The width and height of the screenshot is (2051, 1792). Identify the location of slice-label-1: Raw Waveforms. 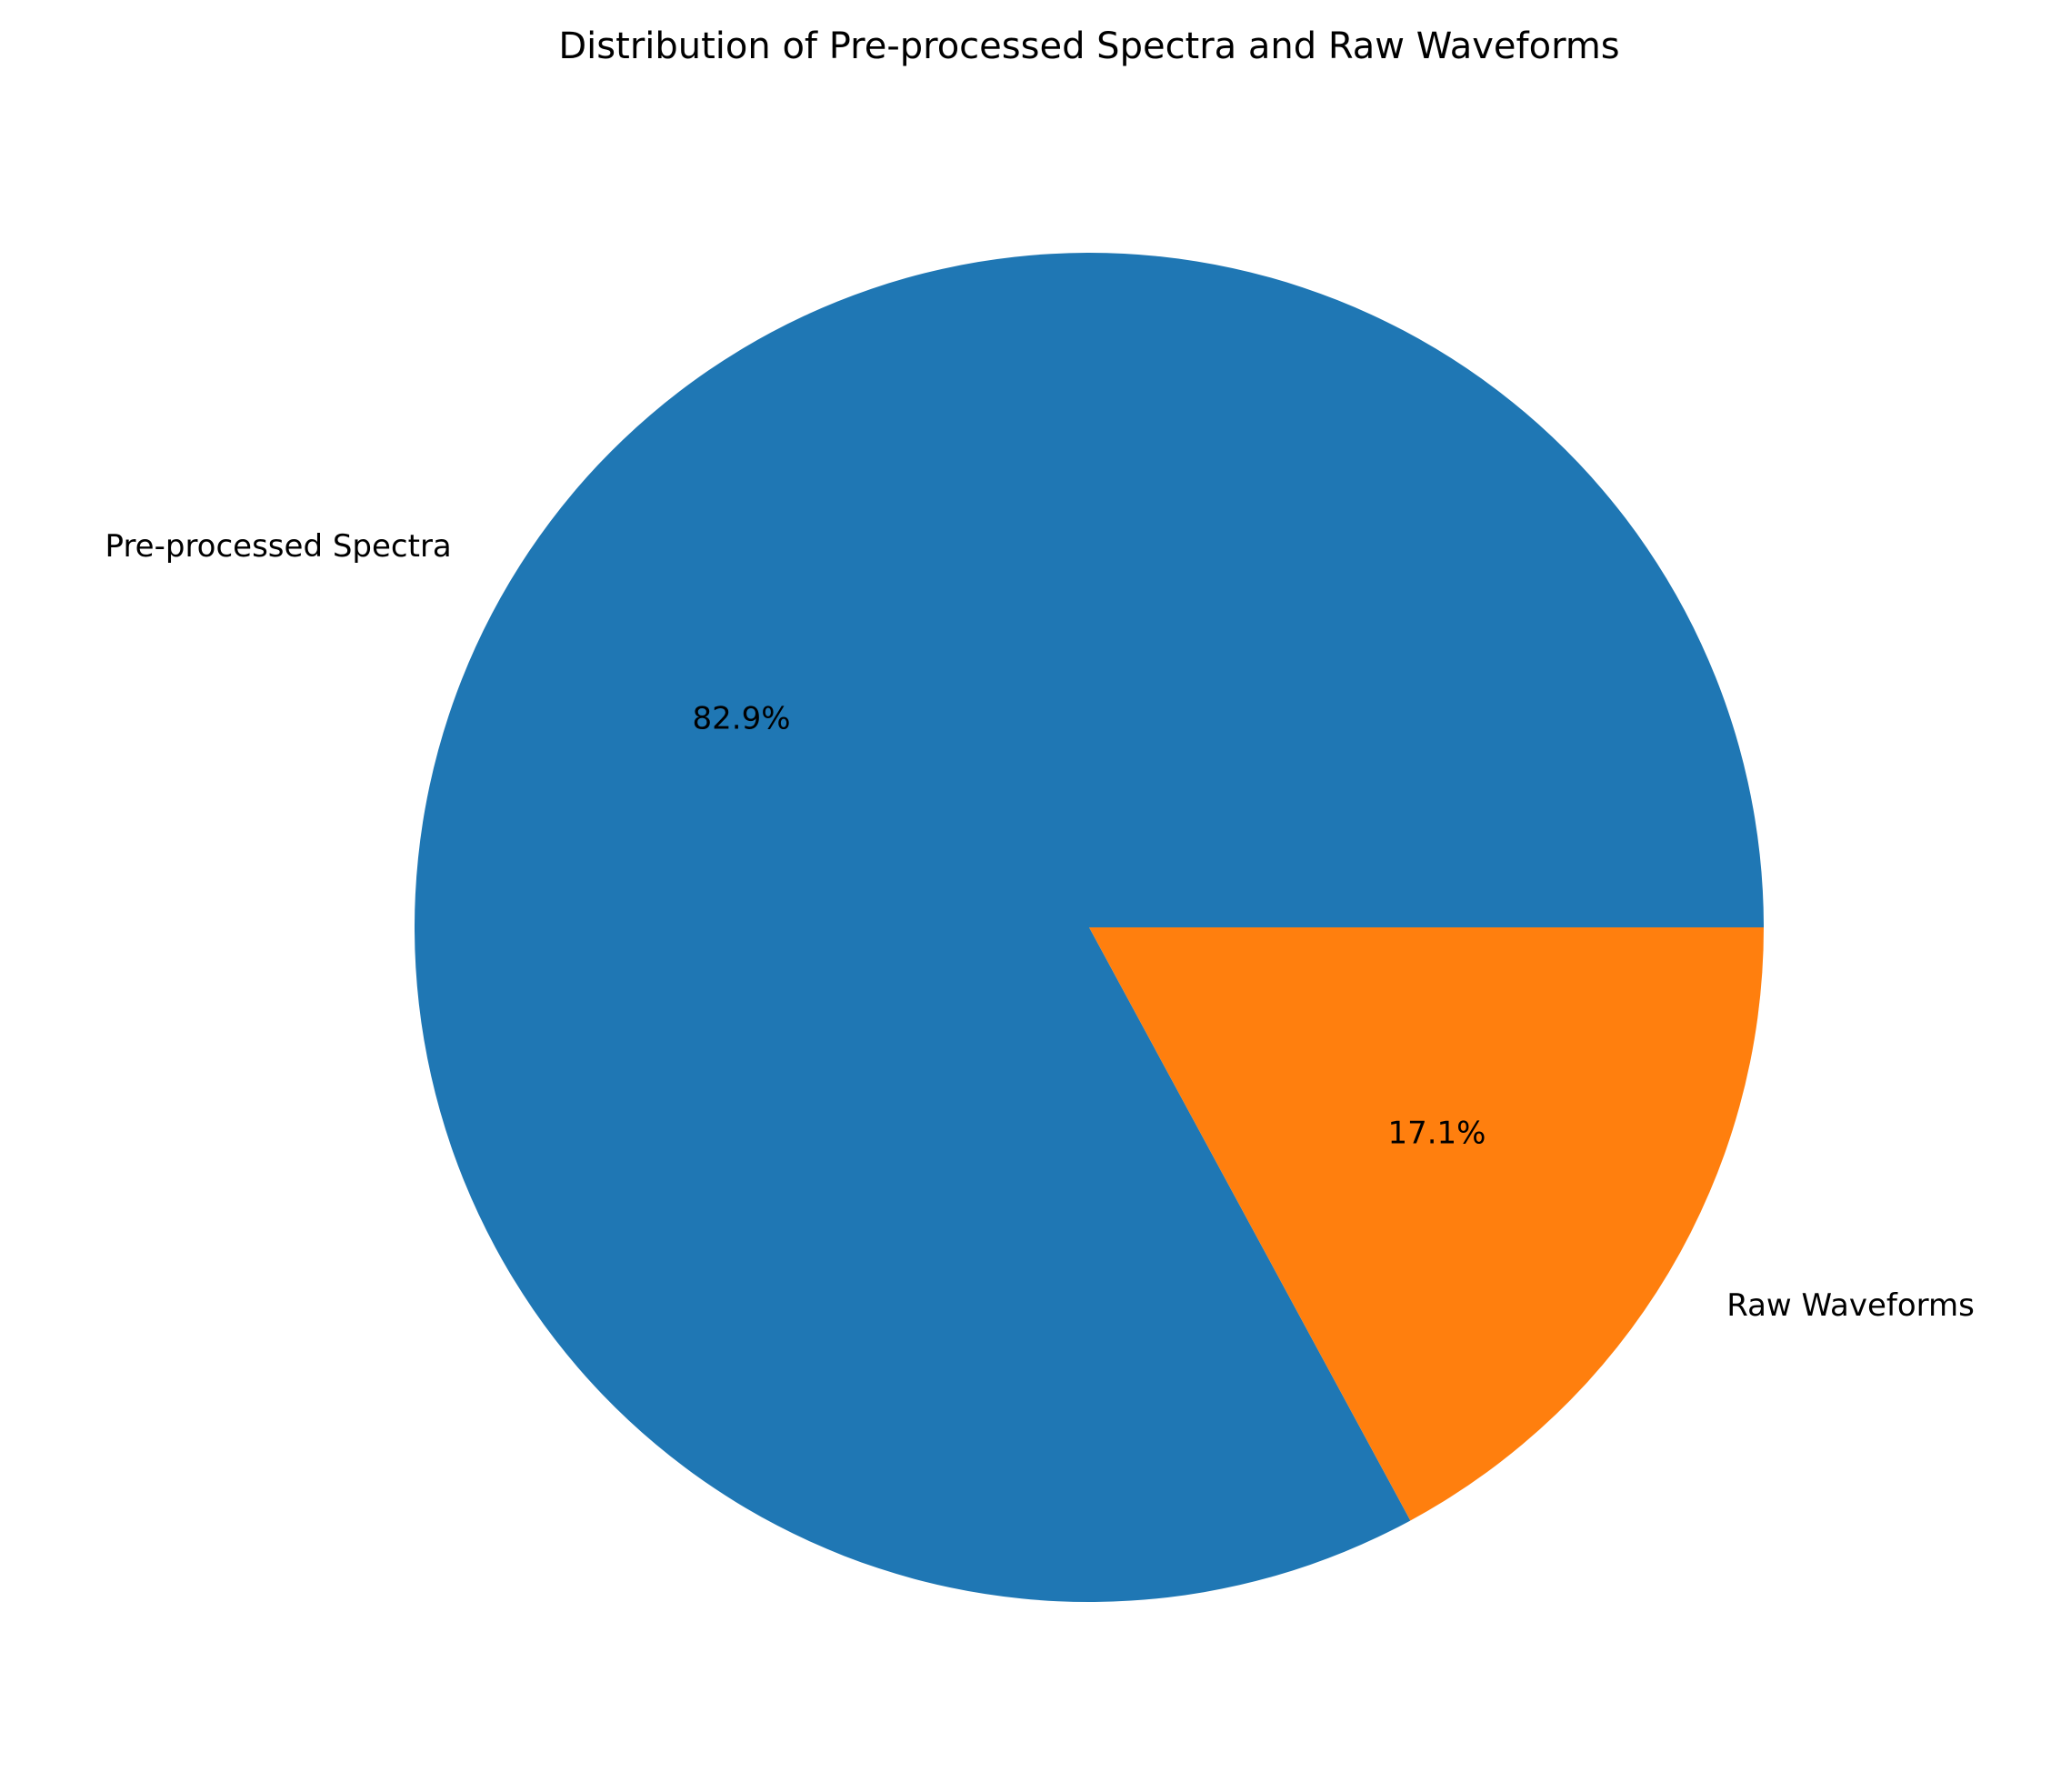
(1850, 1305).